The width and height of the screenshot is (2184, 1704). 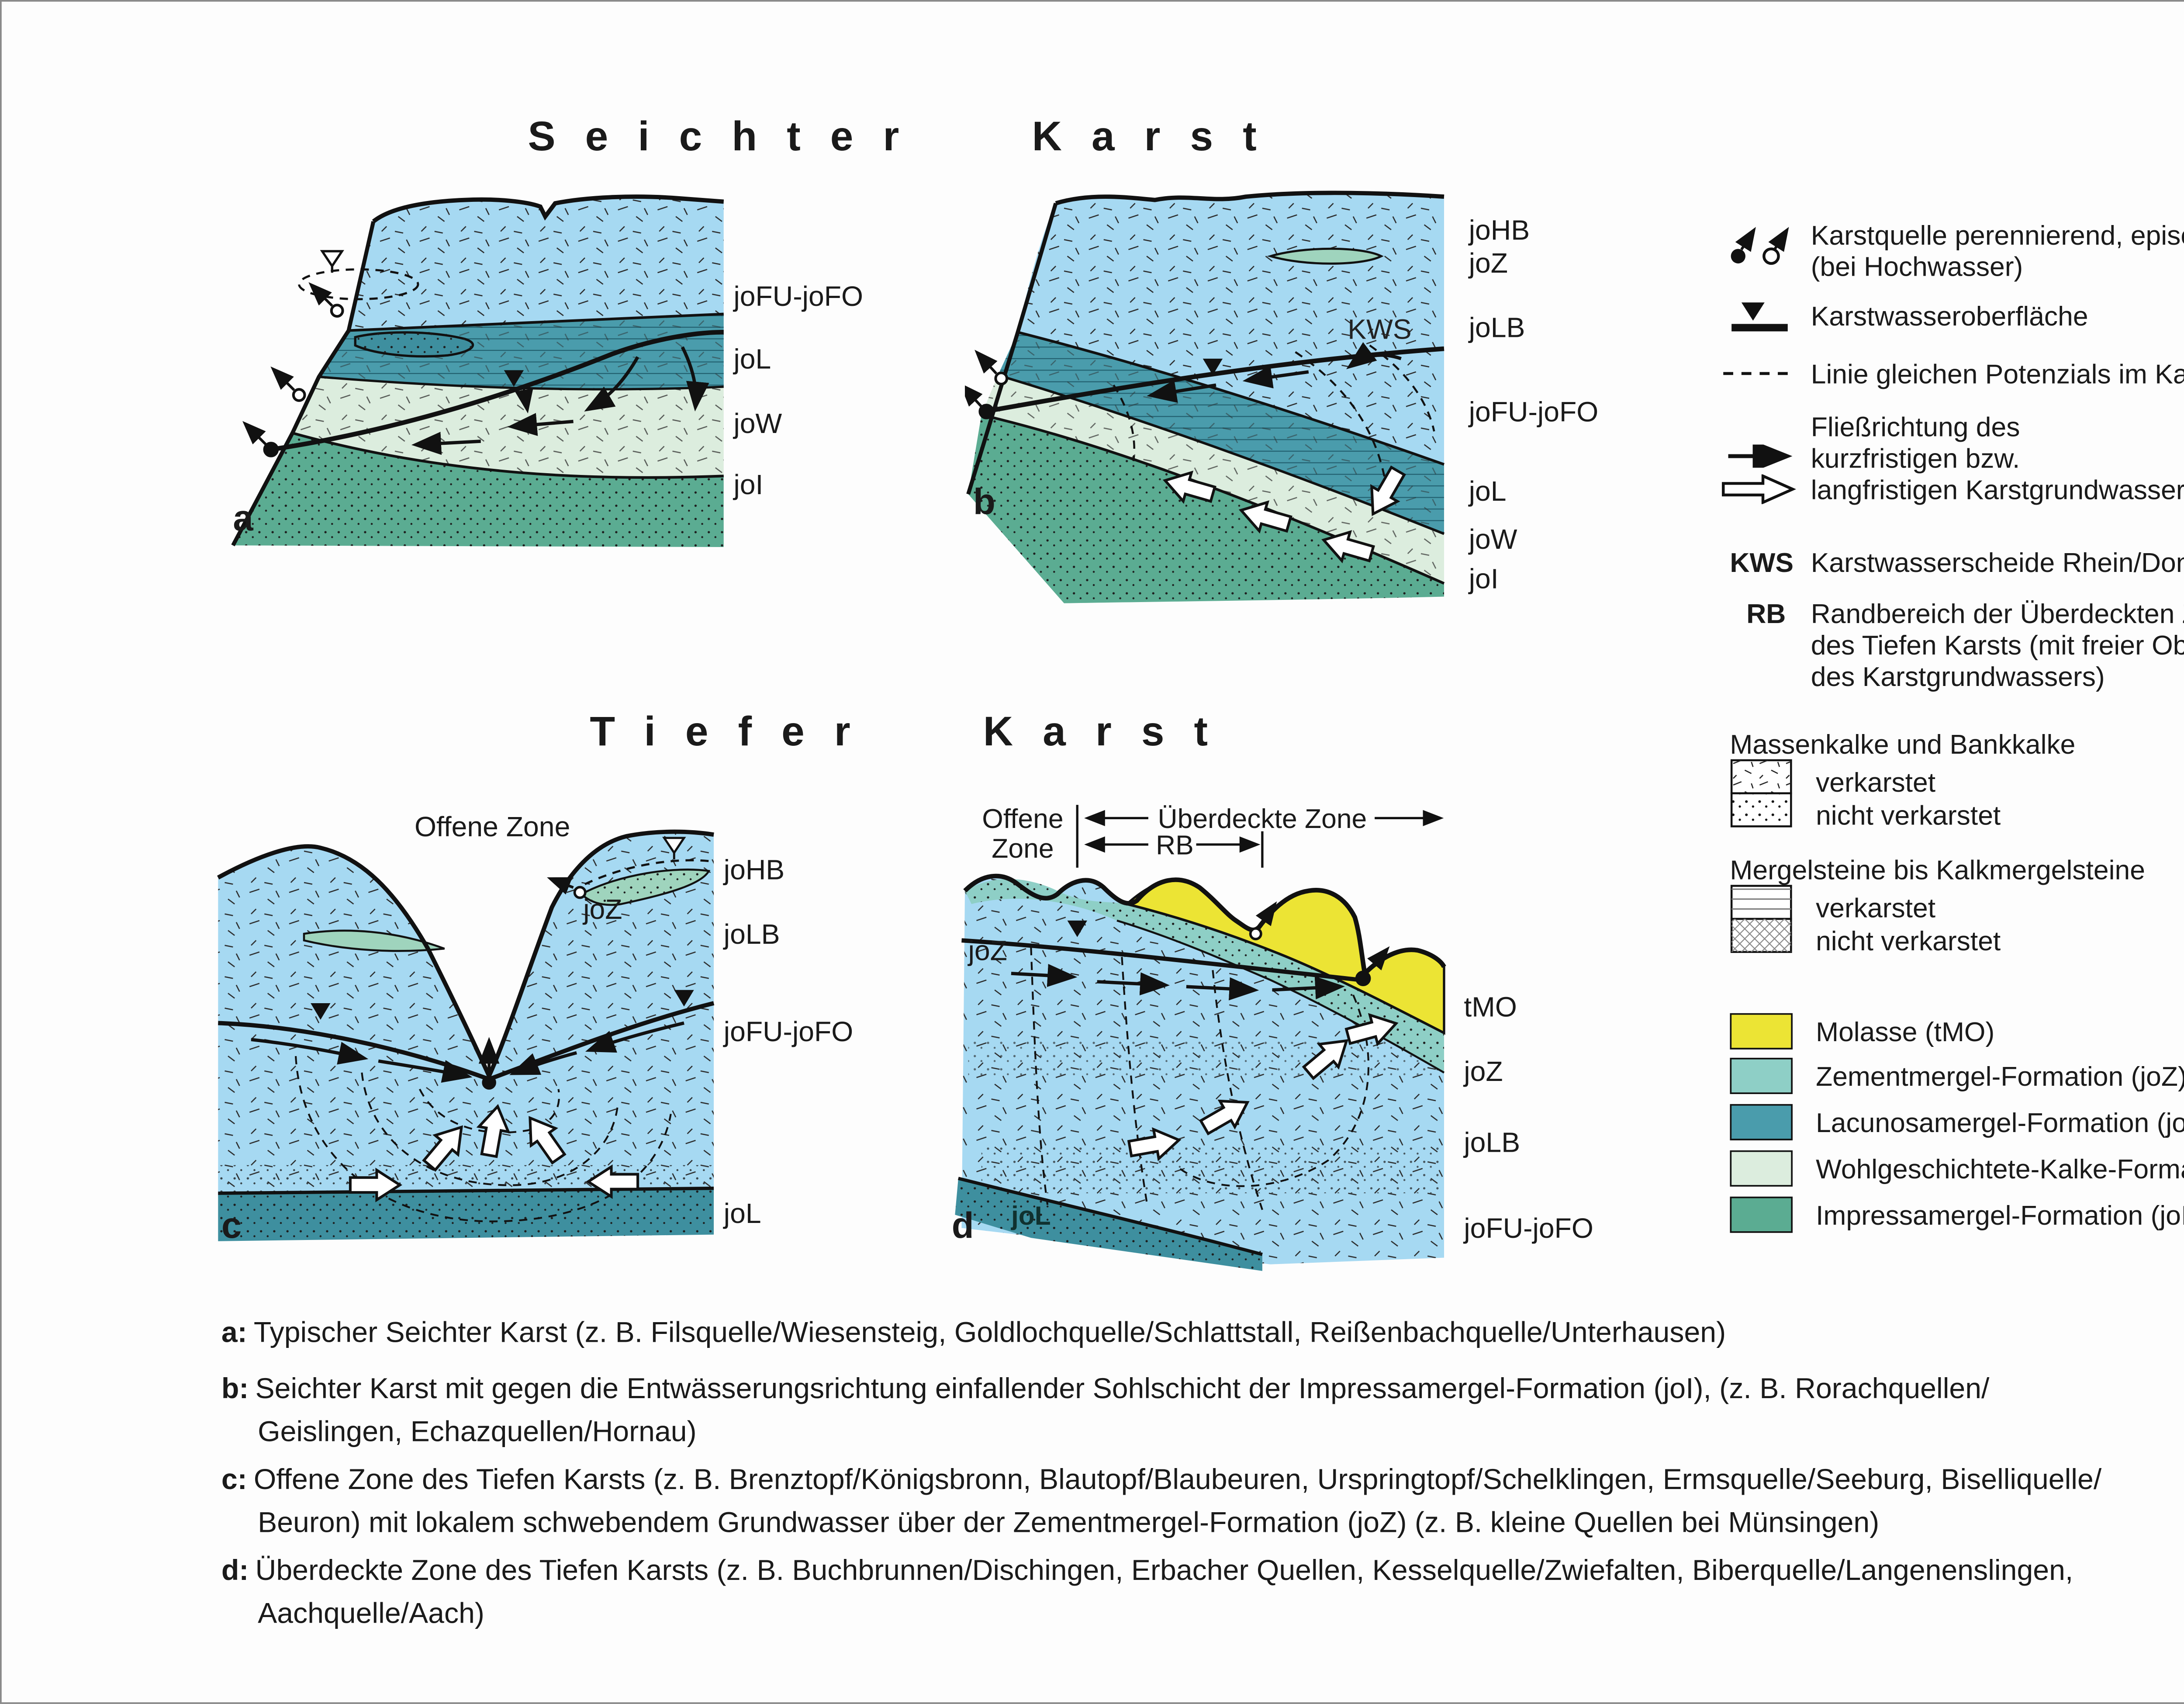 I want to click on legend-spring-line2: (bei Hochwasser), so click(x=1917, y=268).